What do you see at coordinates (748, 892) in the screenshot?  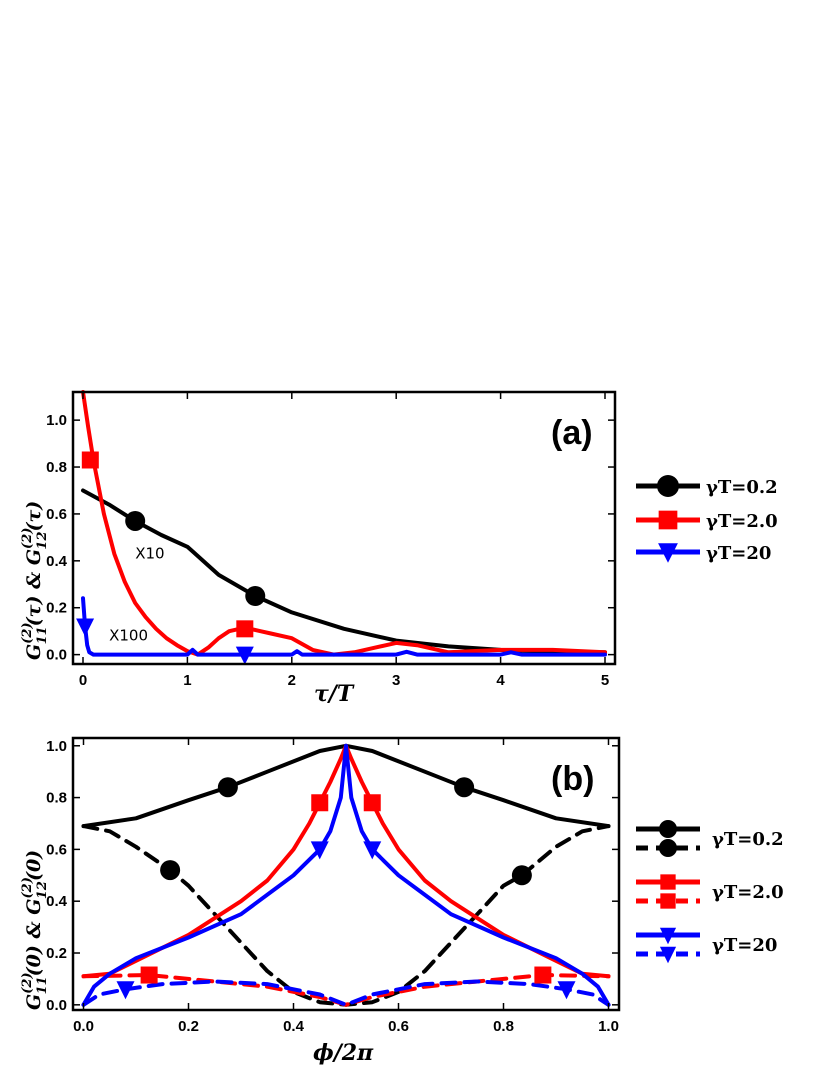 I see `legend-b-label: γT=2.0` at bounding box center [748, 892].